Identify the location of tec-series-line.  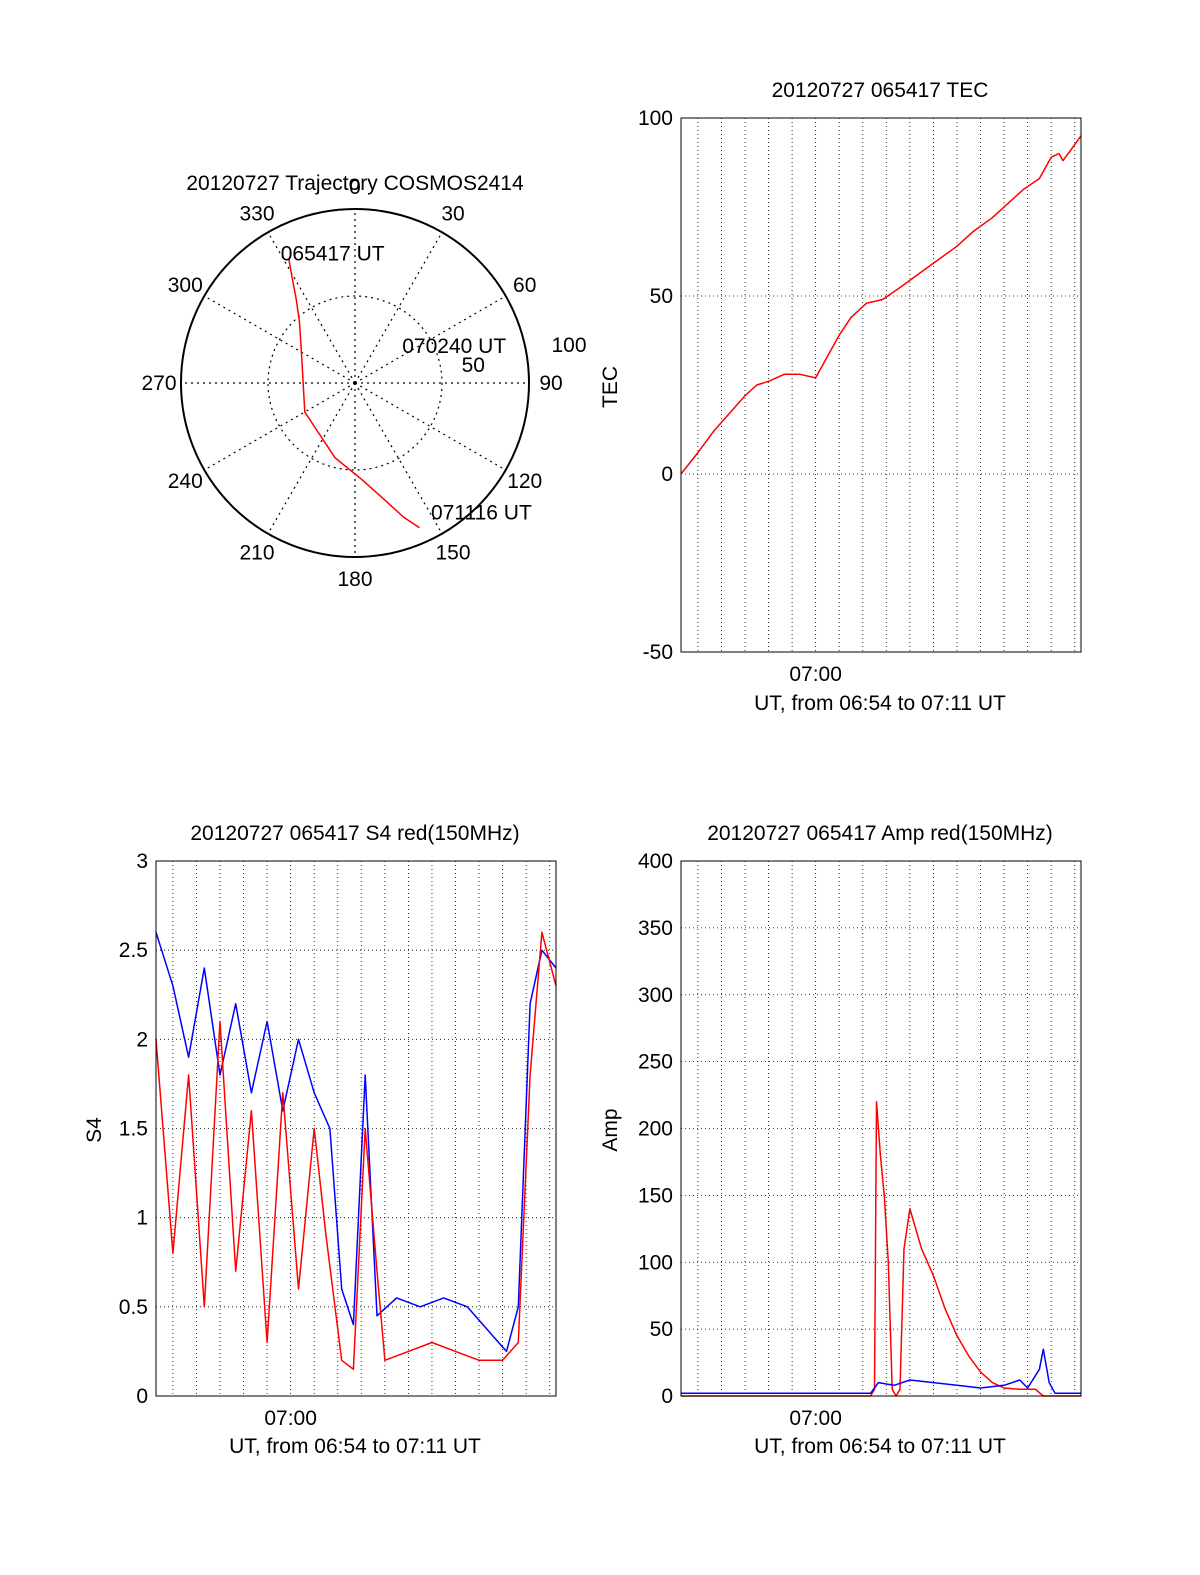
(881, 305).